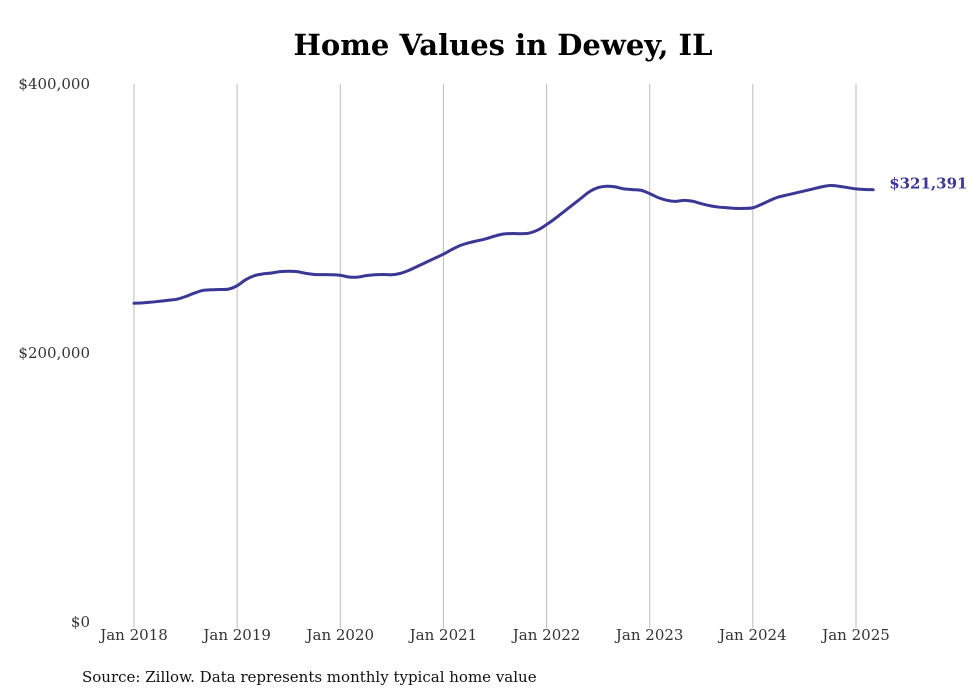  What do you see at coordinates (54, 84) in the screenshot?
I see `y-tick-label: $400,000` at bounding box center [54, 84].